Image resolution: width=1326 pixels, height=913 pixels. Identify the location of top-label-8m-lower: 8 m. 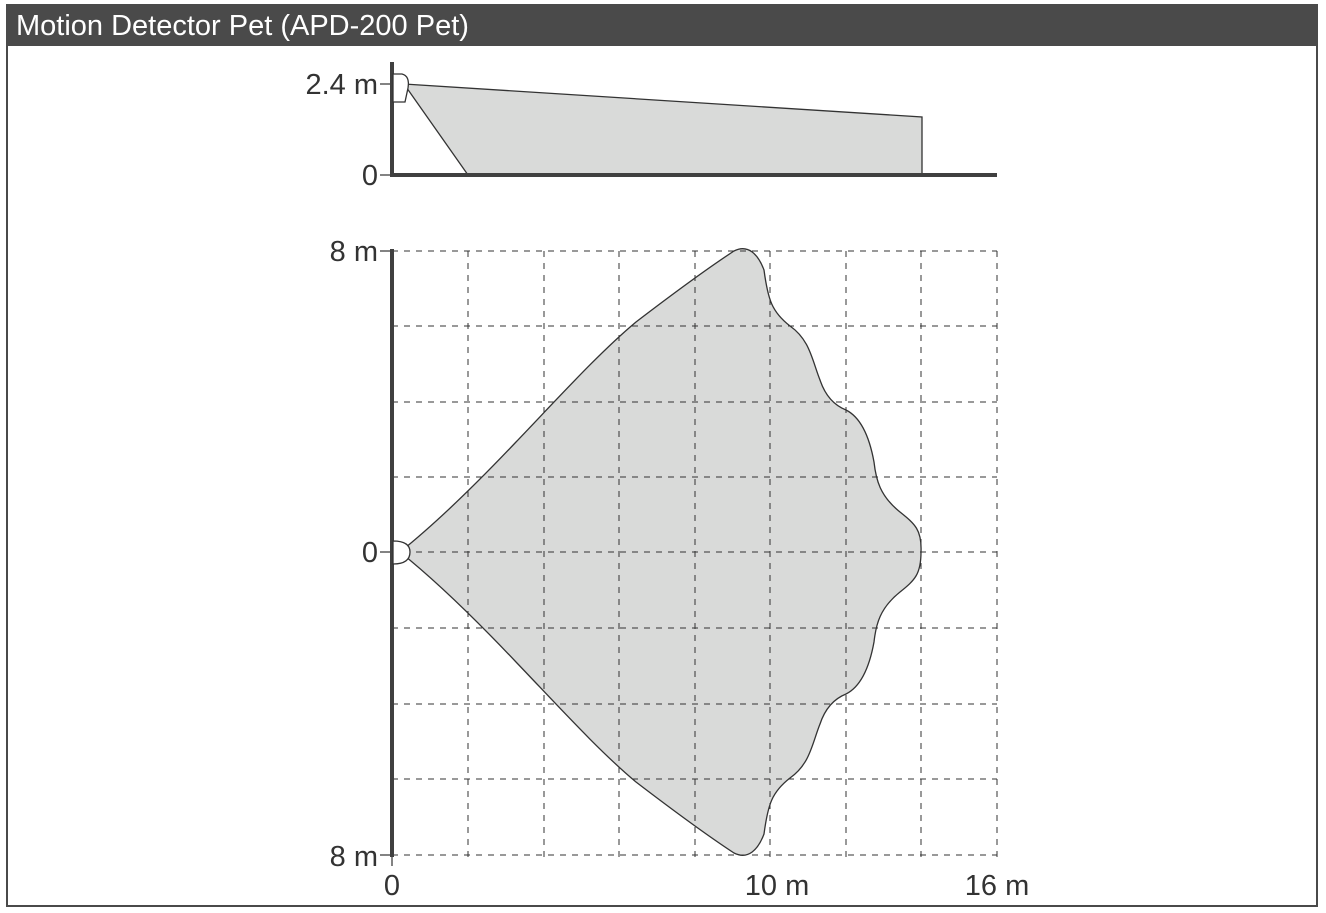
(354, 857).